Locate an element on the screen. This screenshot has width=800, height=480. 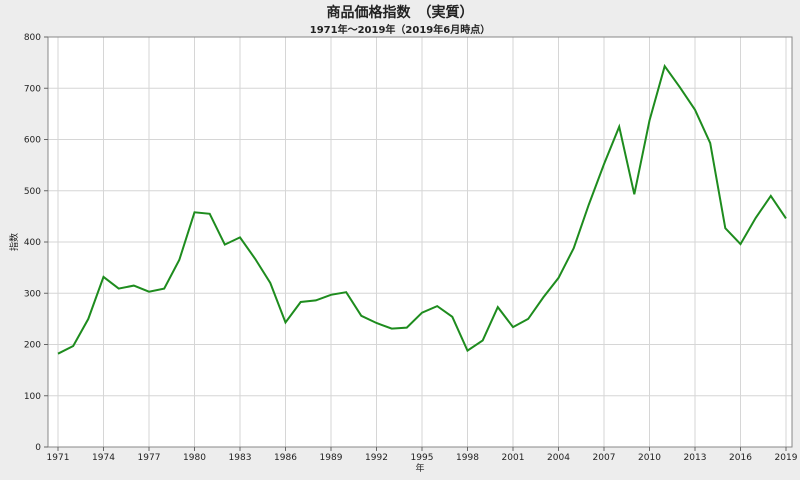
y-tick-label: 200 is located at coordinates (32, 346).